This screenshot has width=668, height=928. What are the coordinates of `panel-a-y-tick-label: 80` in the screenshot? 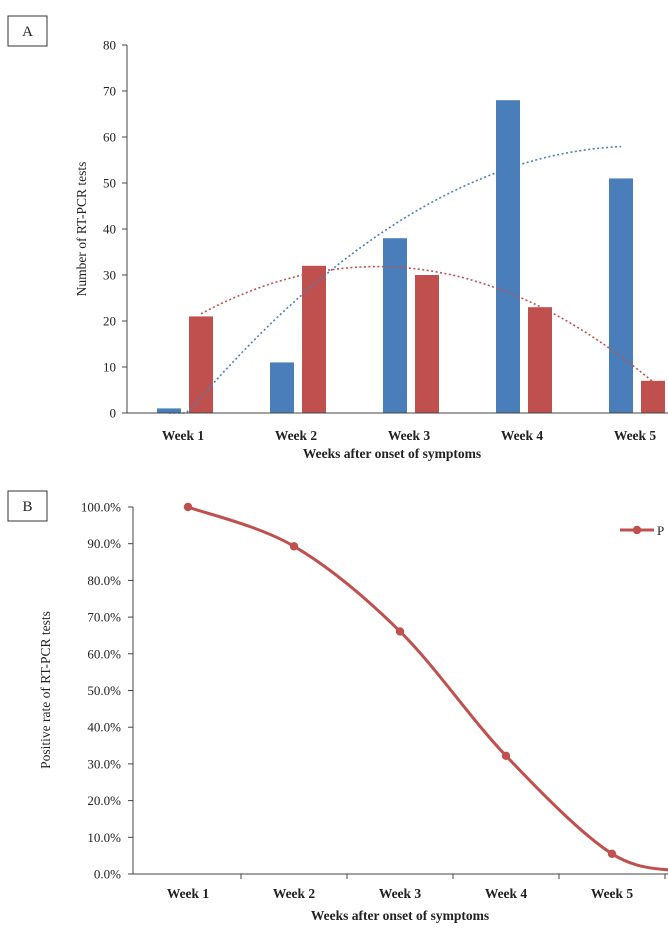 It's located at (109, 45).